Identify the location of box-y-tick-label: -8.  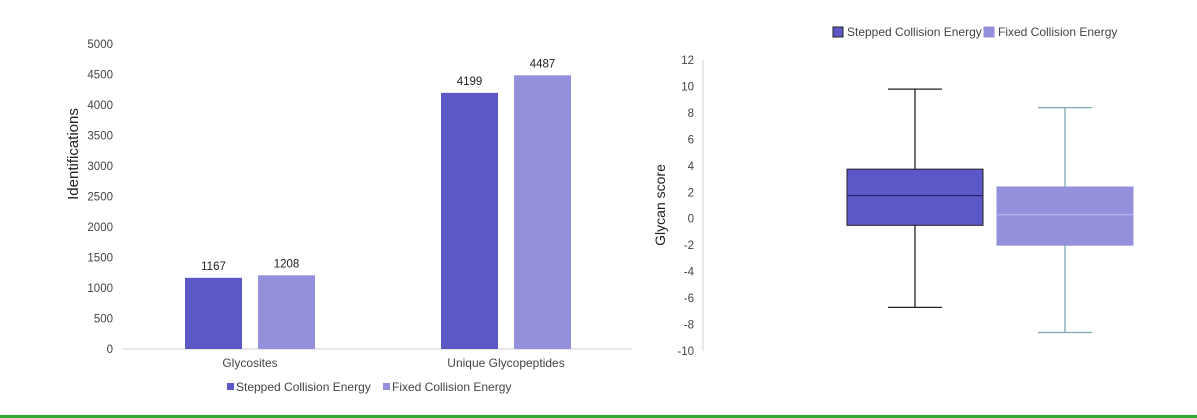
(689, 326).